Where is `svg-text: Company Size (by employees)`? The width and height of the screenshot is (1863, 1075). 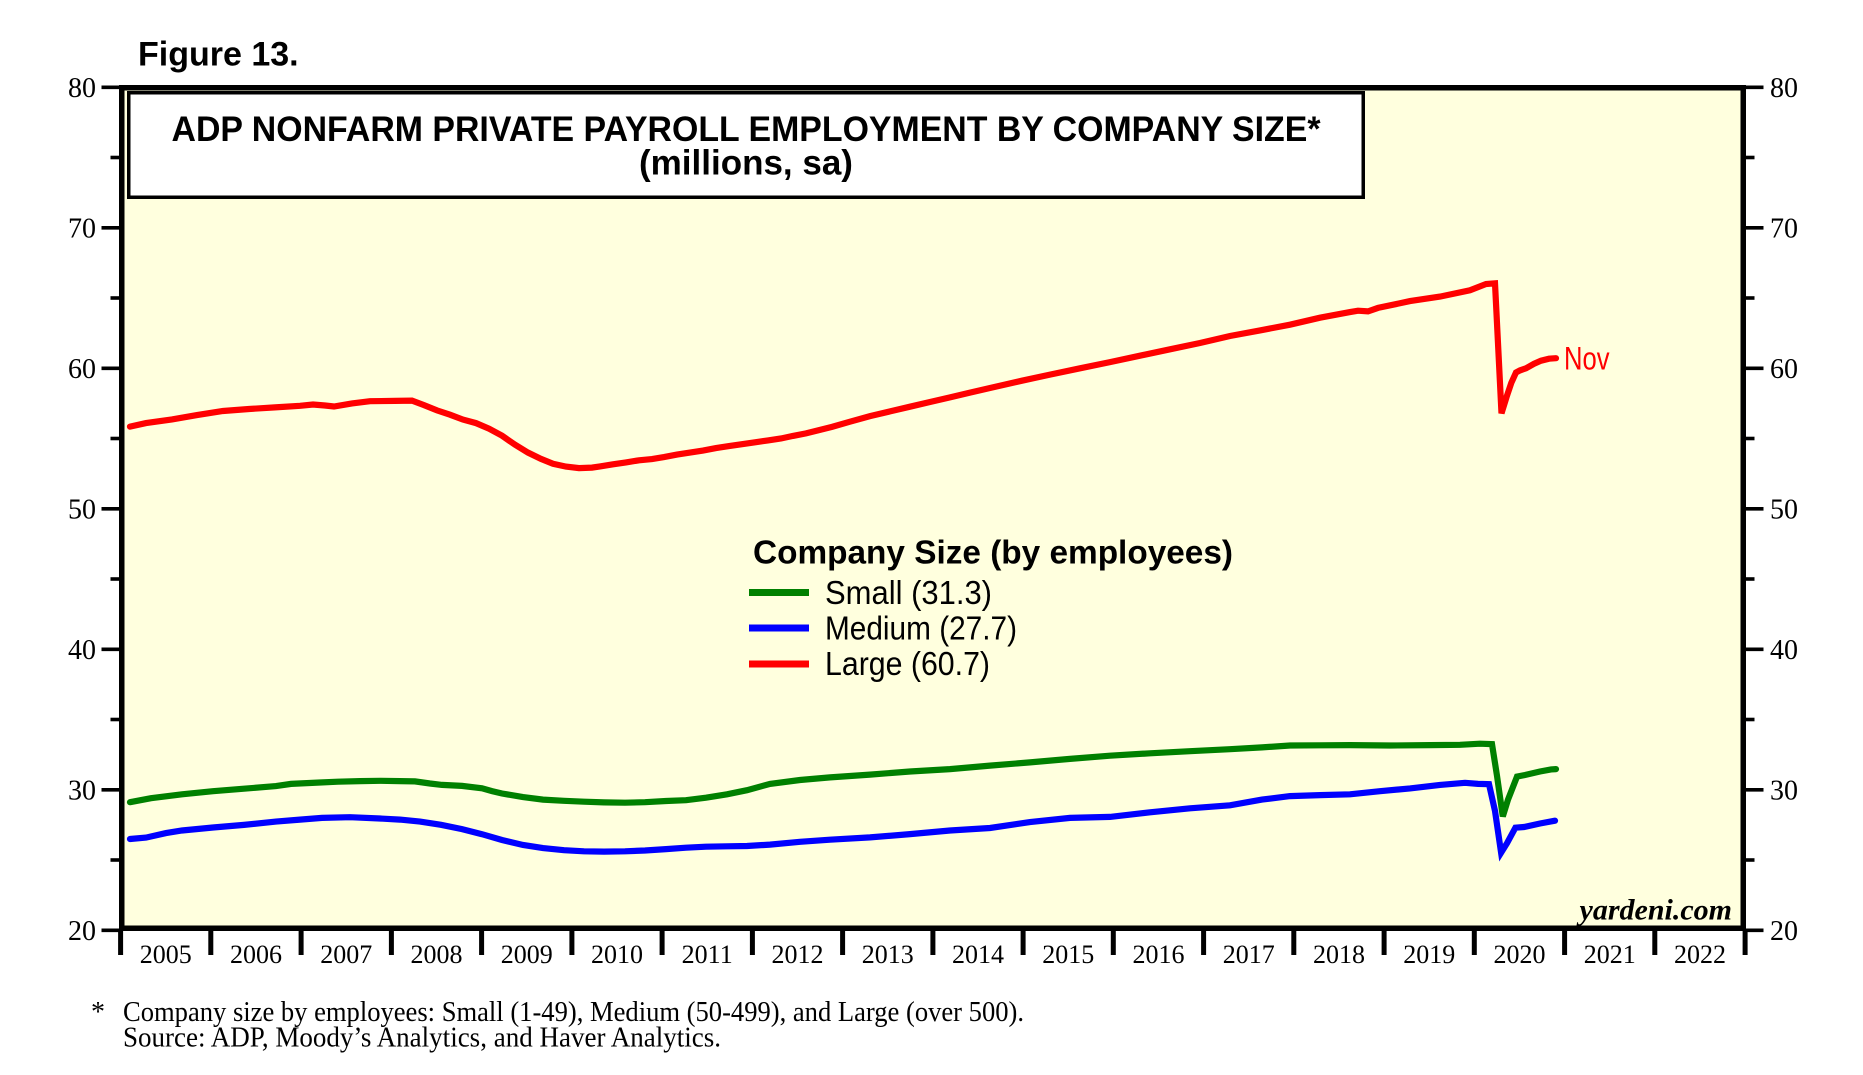 svg-text: Company Size (by employees) is located at coordinates (993, 552).